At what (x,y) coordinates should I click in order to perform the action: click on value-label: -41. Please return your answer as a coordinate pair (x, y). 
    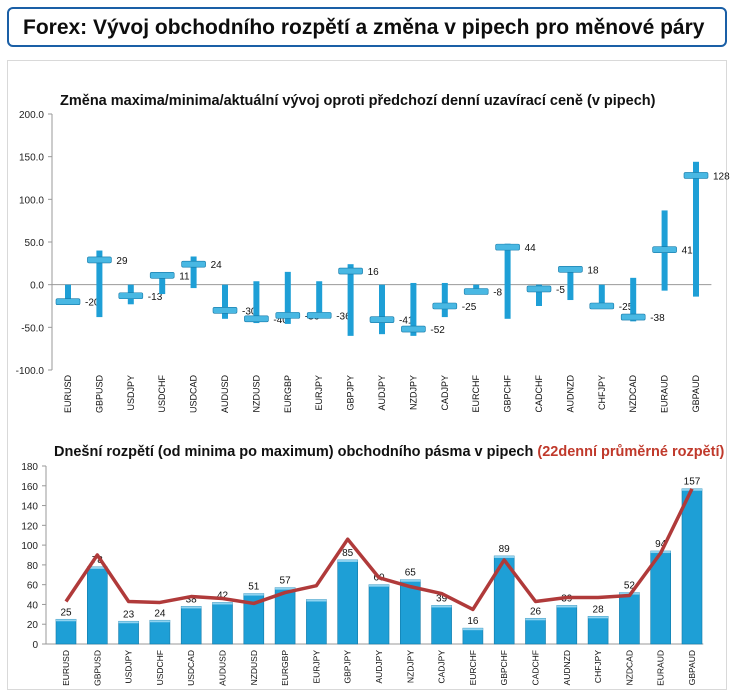
    Looking at the image, I should click on (406, 321).